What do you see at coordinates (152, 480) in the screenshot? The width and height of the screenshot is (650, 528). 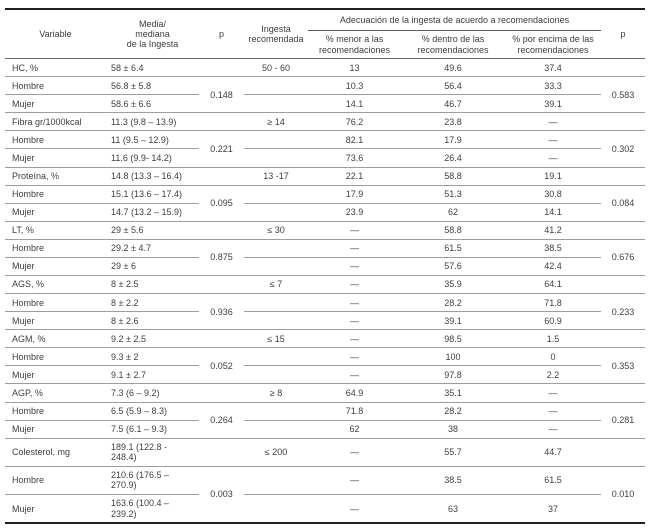 I see `media-value-cell: 210.6 (176.5 – 270.9)` at bounding box center [152, 480].